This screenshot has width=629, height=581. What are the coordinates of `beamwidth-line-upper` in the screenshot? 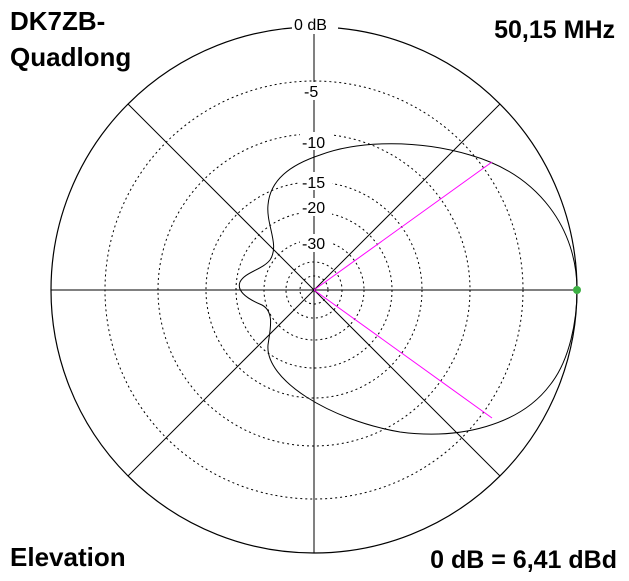 It's located at (403, 226).